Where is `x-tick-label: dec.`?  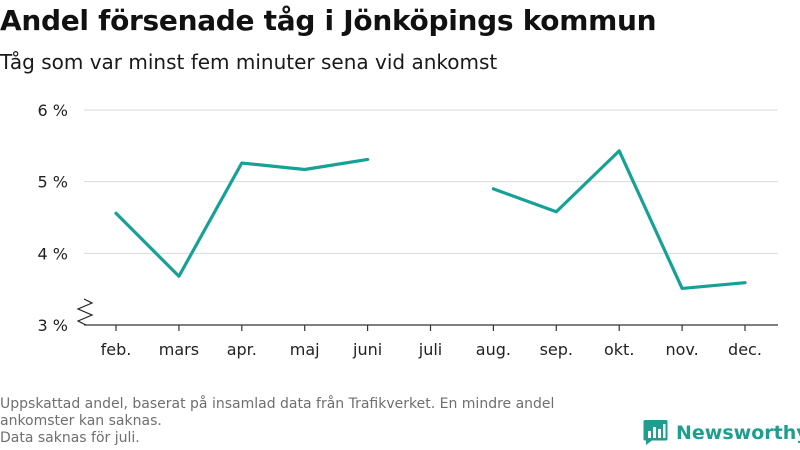
x-tick-label: dec. is located at coordinates (745, 349).